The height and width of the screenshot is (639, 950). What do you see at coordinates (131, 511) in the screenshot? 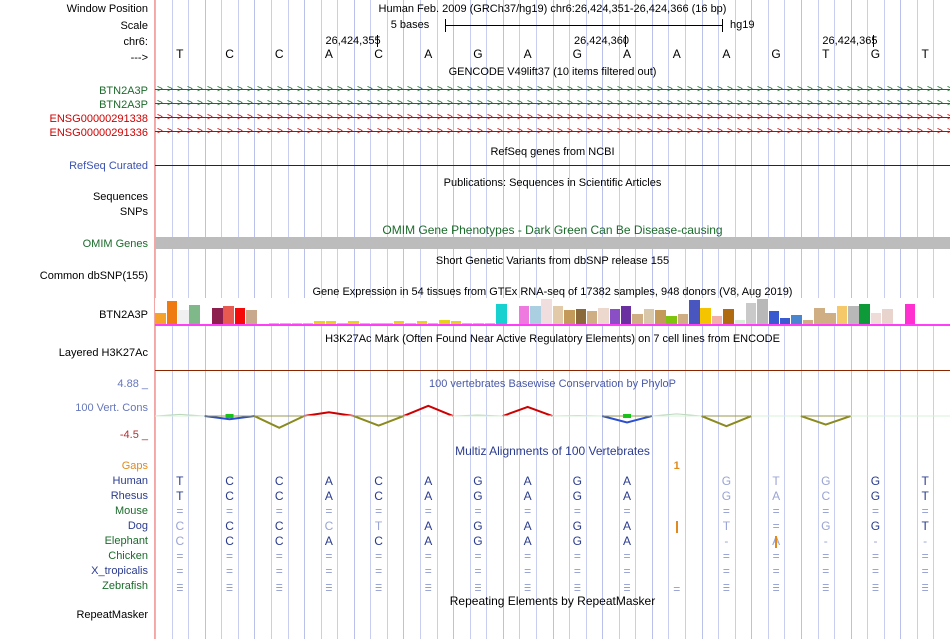
I see `species-label-mouse: Mouse` at bounding box center [131, 511].